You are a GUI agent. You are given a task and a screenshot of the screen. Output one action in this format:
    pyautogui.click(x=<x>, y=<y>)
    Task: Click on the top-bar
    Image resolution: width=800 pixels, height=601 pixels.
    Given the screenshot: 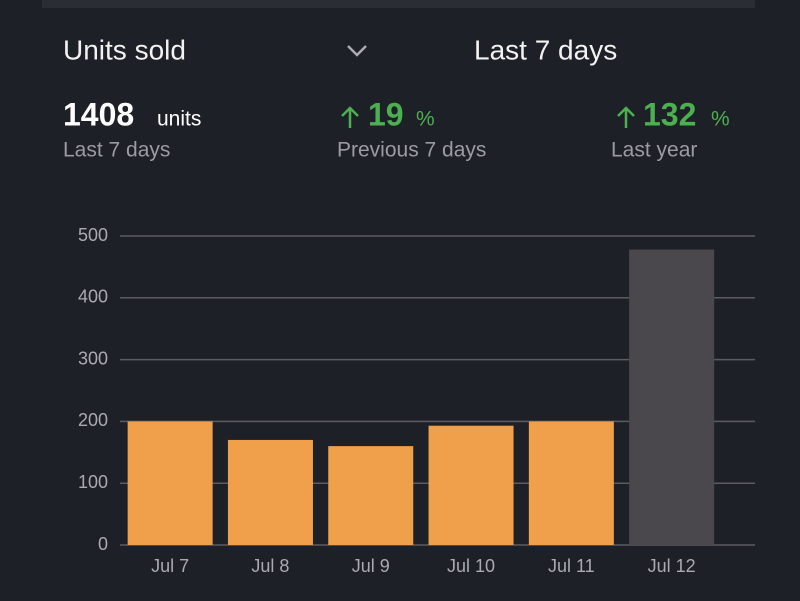 What is the action you would take?
    pyautogui.click(x=398, y=4)
    